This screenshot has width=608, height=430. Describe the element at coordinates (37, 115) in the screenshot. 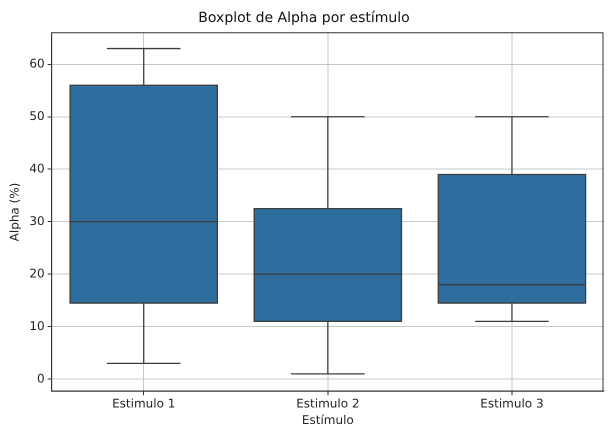

I see `y-tick-label: 50` at that location.